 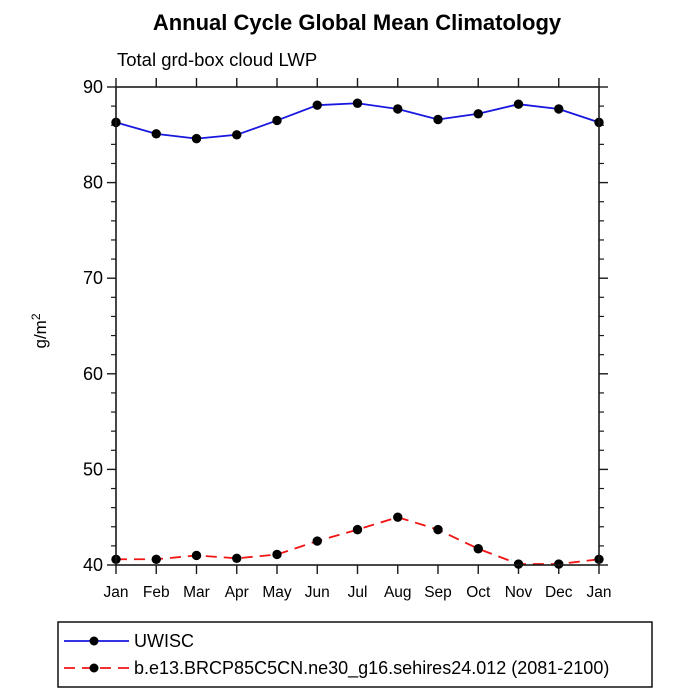 What do you see at coordinates (196, 592) in the screenshot?
I see `month-label: Mar` at bounding box center [196, 592].